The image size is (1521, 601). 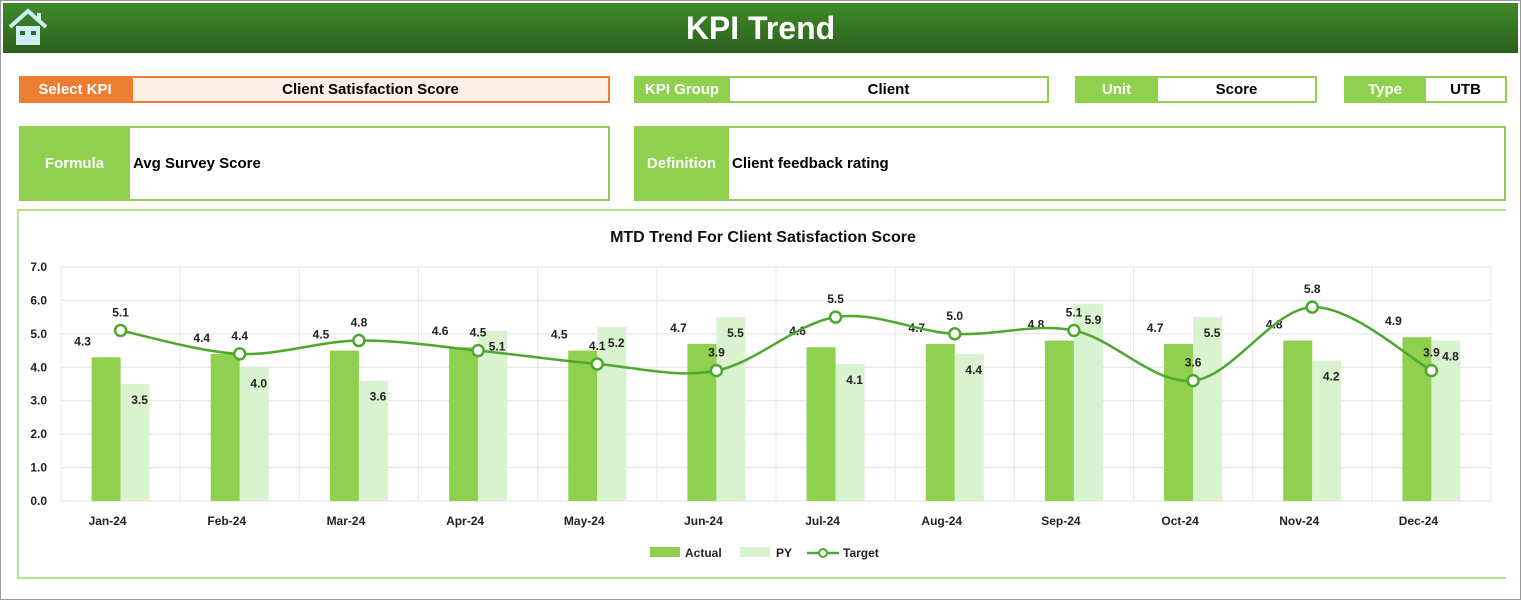 What do you see at coordinates (75, 89) in the screenshot?
I see `select-kpi-label: Select KPI` at bounding box center [75, 89].